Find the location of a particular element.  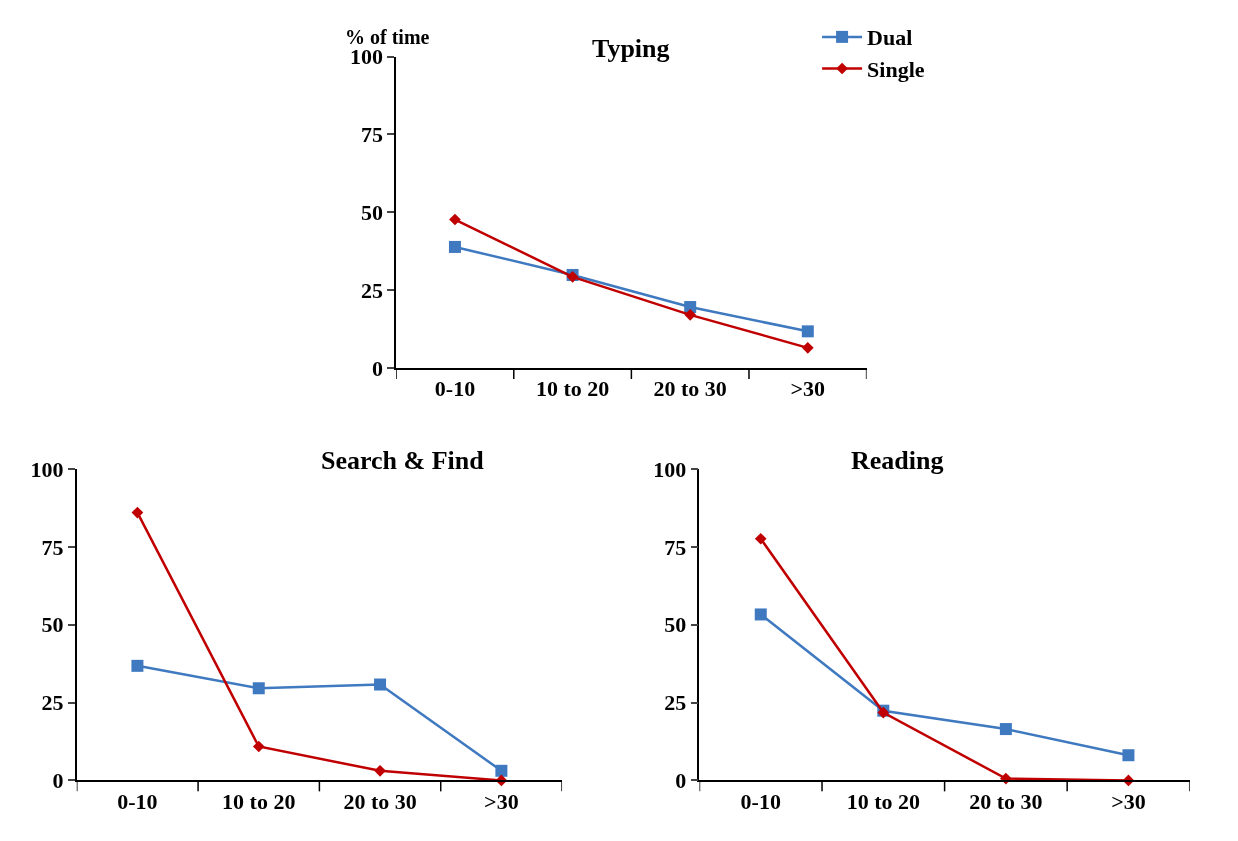

chart-title: Reading is located at coordinates (897, 460).